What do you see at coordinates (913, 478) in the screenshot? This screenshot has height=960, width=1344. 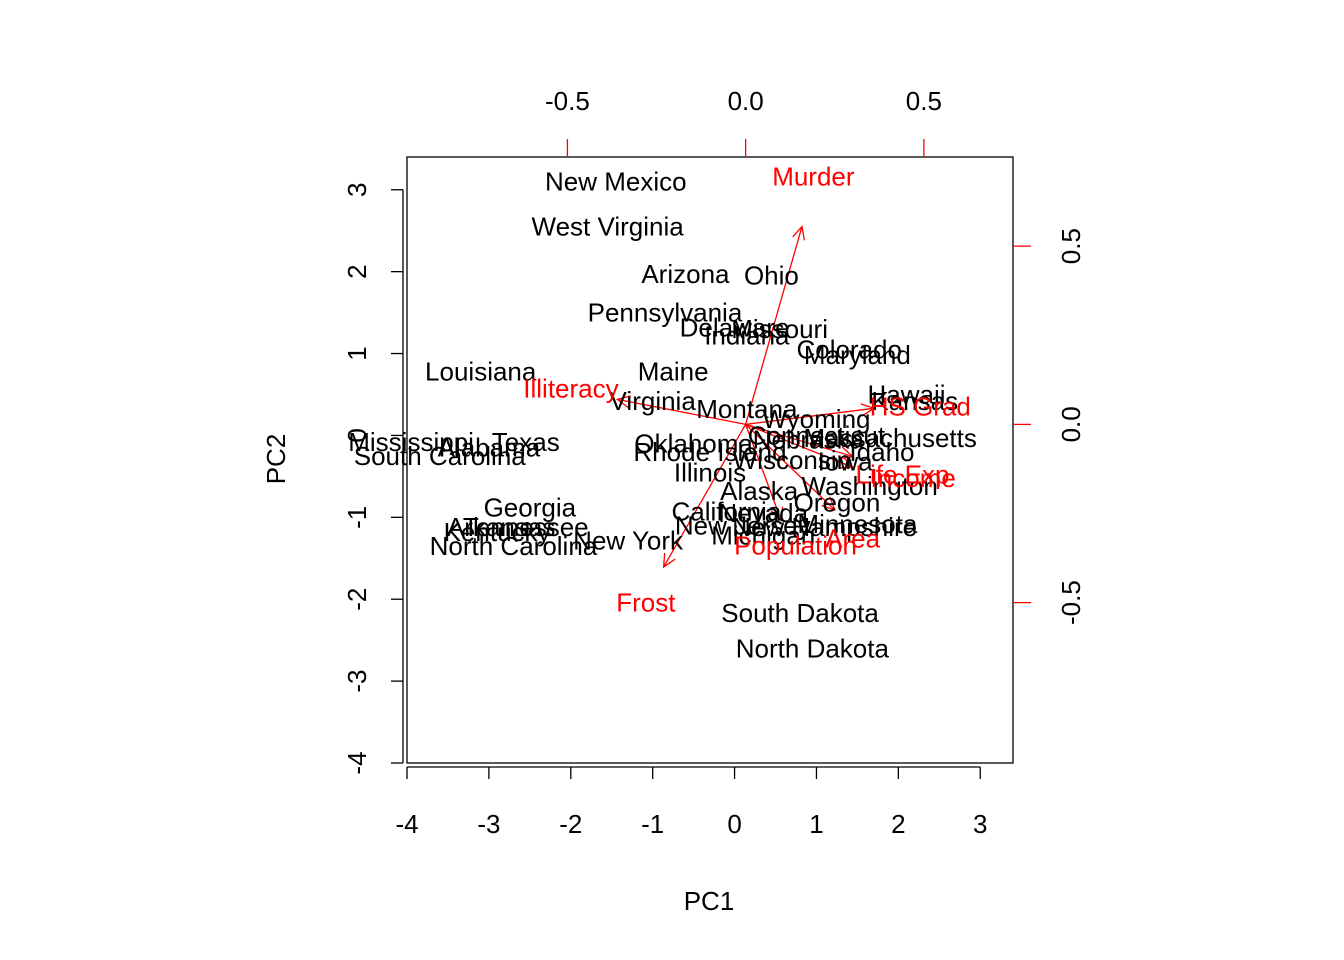 I see `loading-label: Income` at bounding box center [913, 478].